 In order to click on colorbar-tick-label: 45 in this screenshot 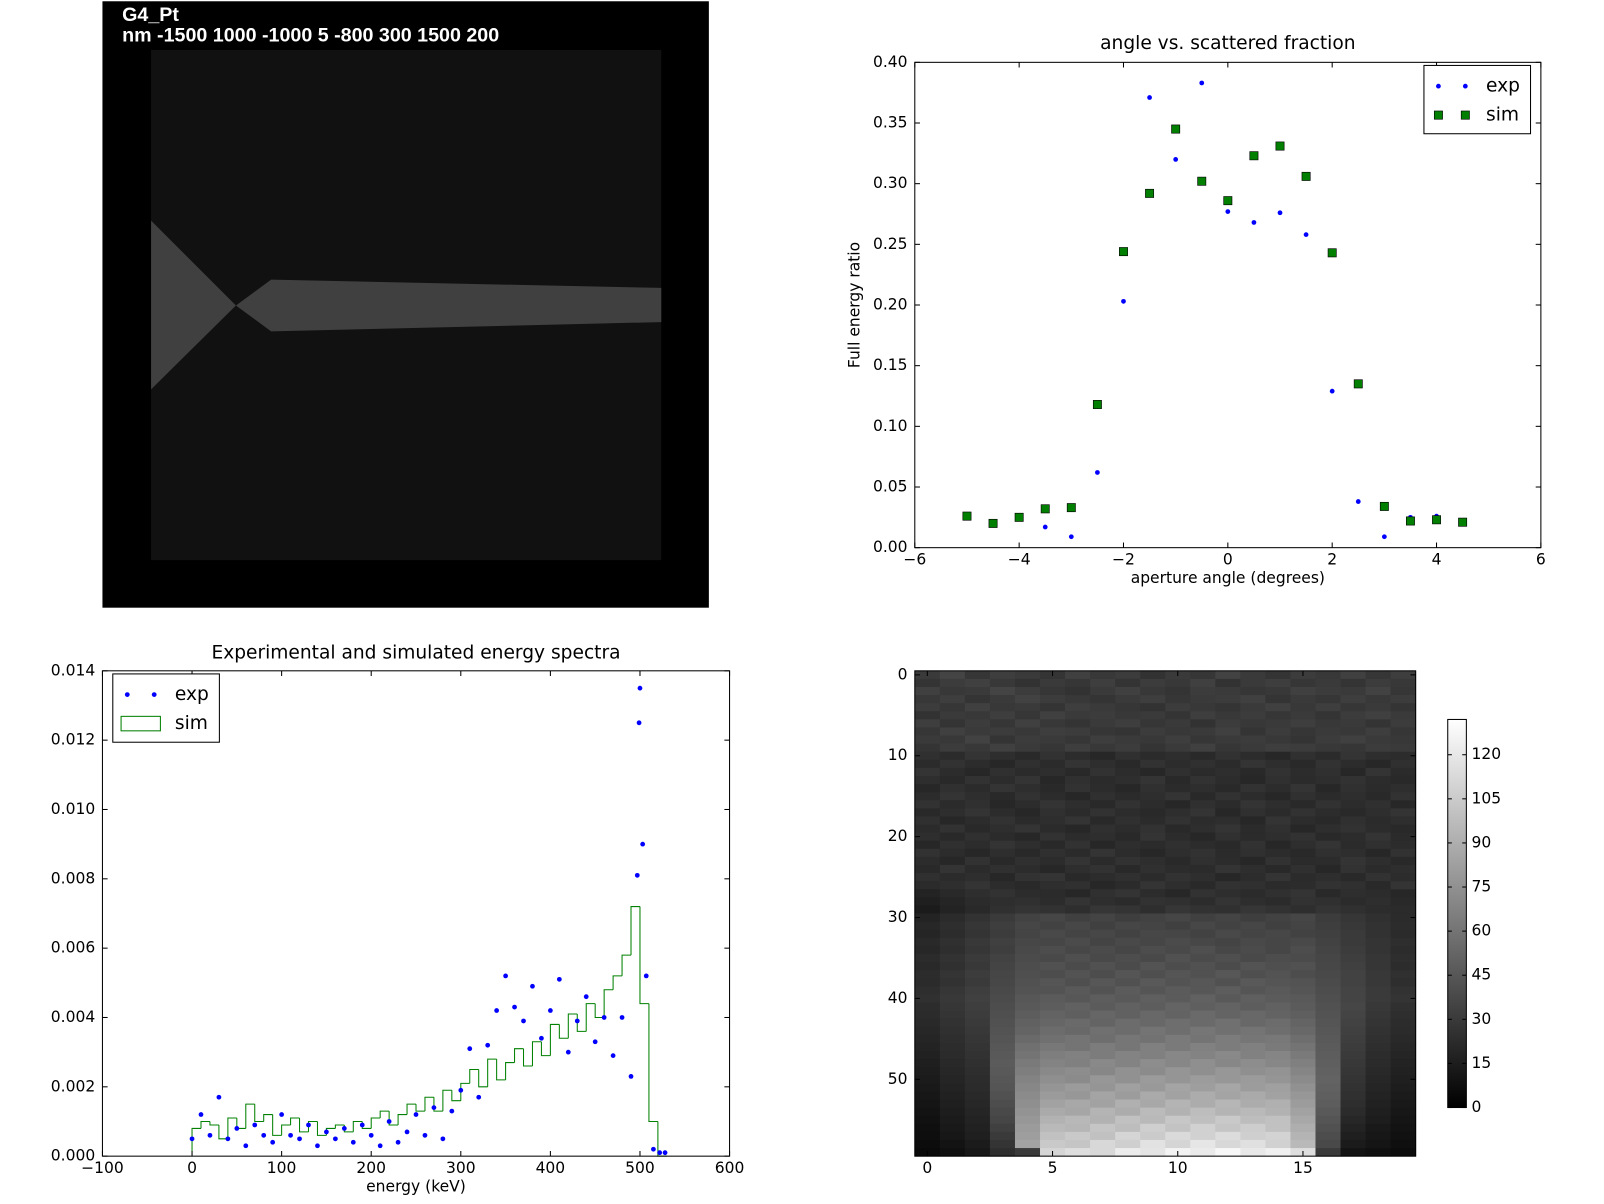, I will do `click(1482, 975)`.